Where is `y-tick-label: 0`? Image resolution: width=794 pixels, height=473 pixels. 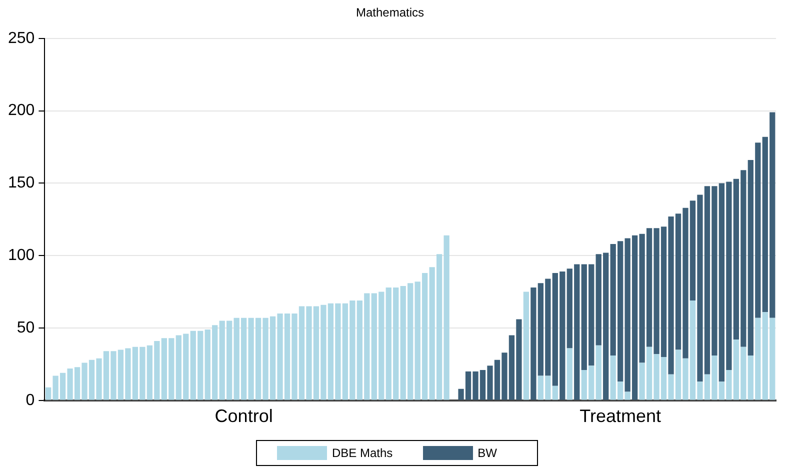
y-tick-label: 0 is located at coordinates (30, 400).